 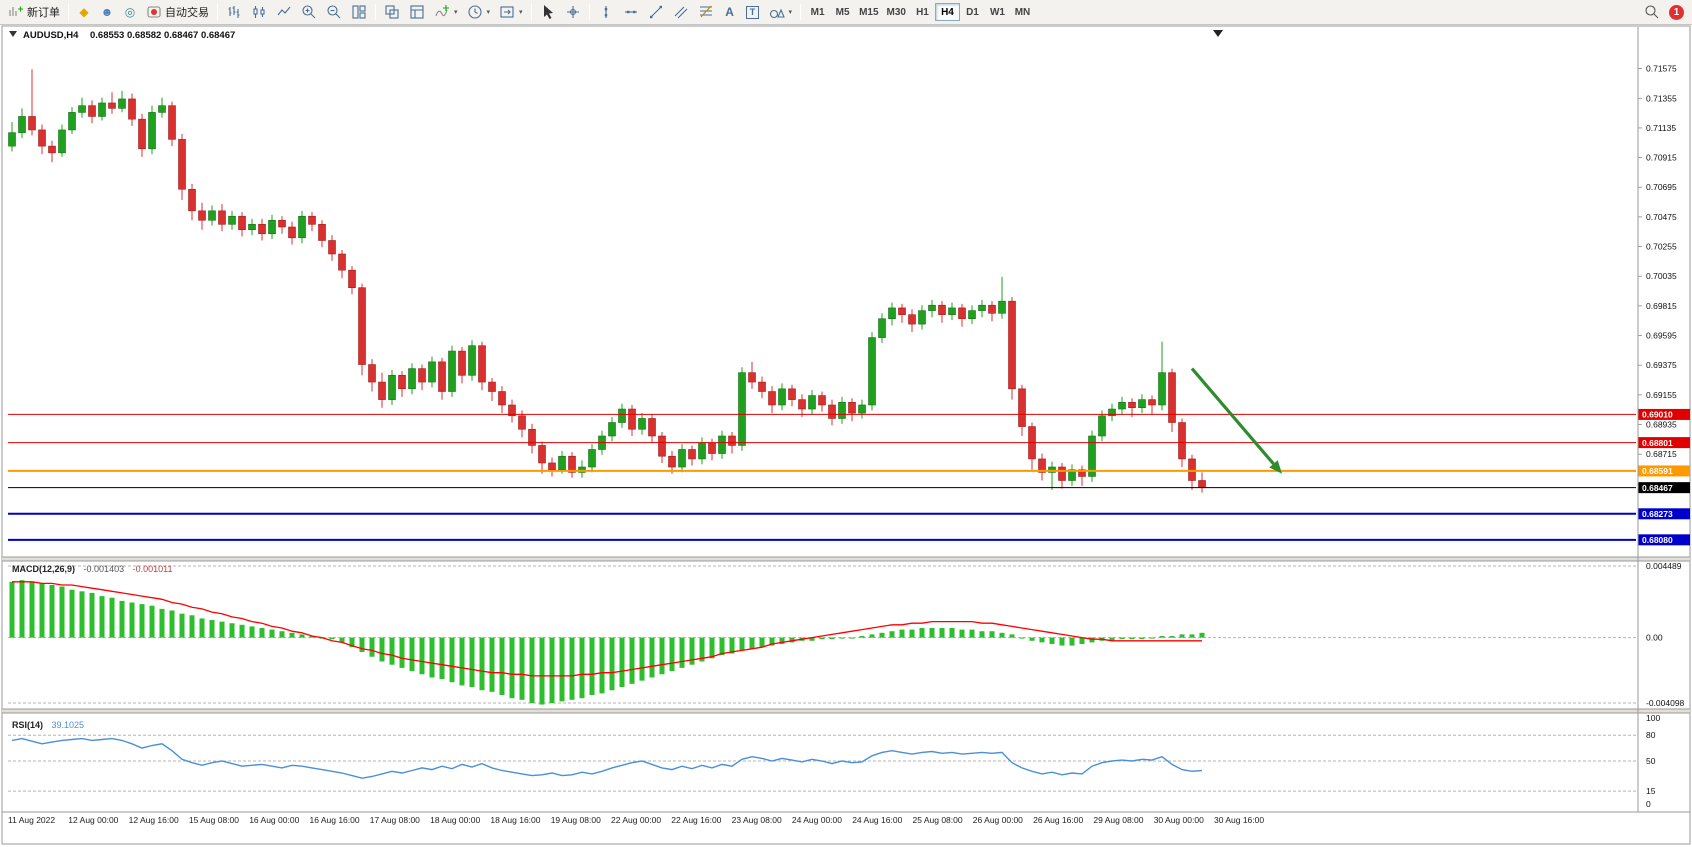 I want to click on add-indicator-button: ▾, so click(x=446, y=12).